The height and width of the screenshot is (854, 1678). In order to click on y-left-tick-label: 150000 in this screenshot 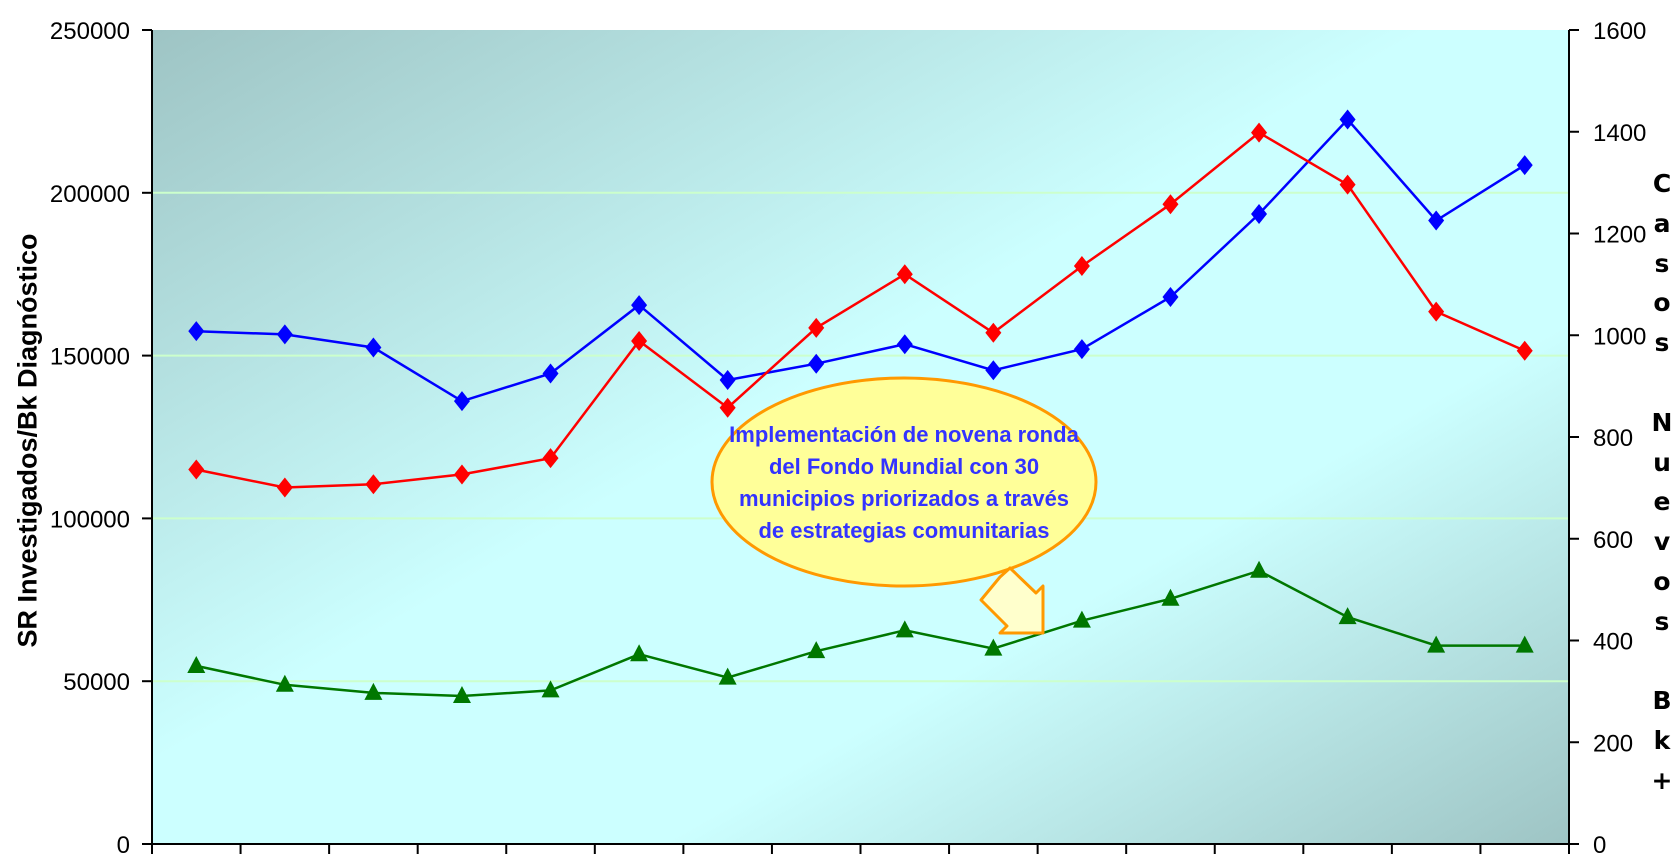, I will do `click(90, 357)`.